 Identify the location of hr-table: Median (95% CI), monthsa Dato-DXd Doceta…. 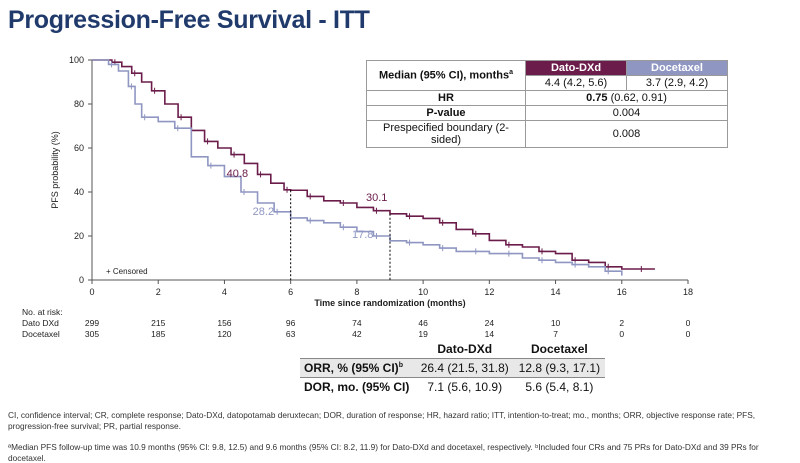
(547, 104).